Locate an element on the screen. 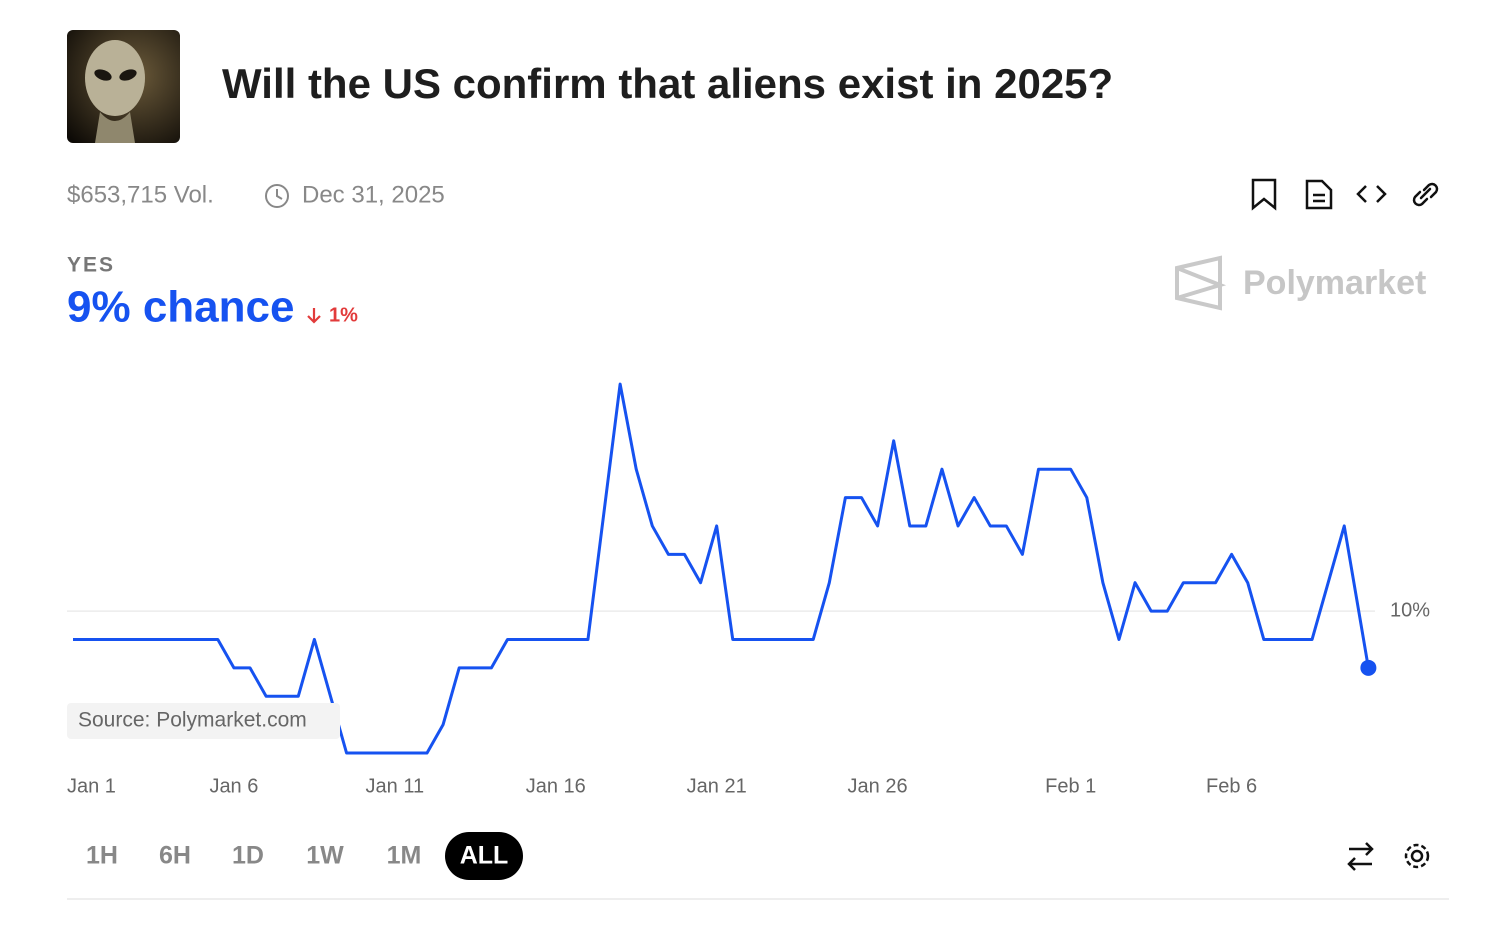 This screenshot has width=1500, height=932. x-tick-label: Jan 6 is located at coordinates (233, 786).